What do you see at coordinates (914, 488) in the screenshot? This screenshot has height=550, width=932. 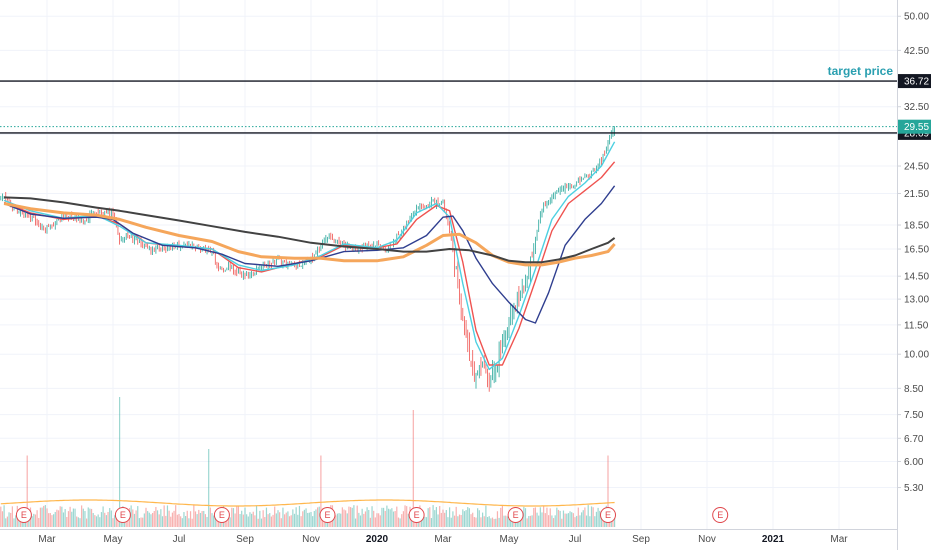 I see `y-tick-label: 5.30` at bounding box center [914, 488].